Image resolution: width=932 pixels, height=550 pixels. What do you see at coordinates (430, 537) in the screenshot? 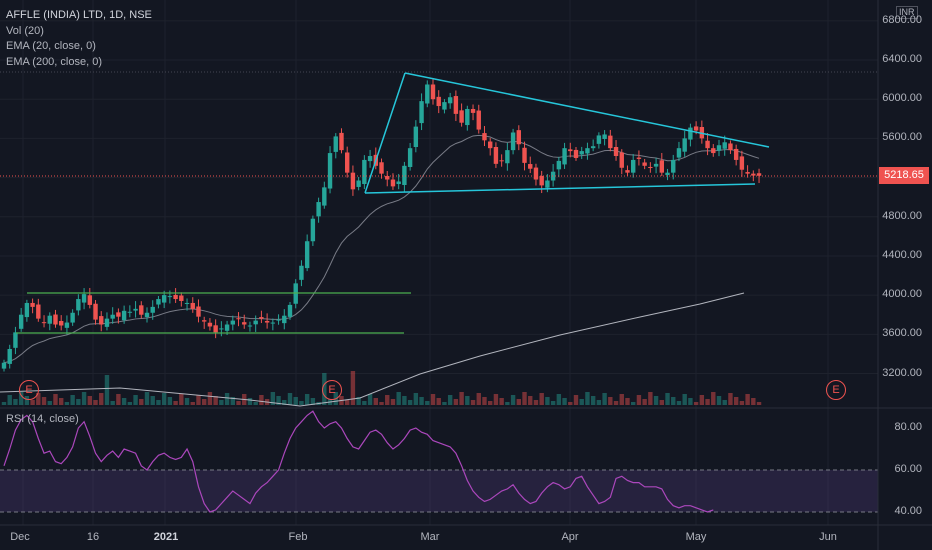
I see `time-tick-label: Mar` at bounding box center [430, 537].